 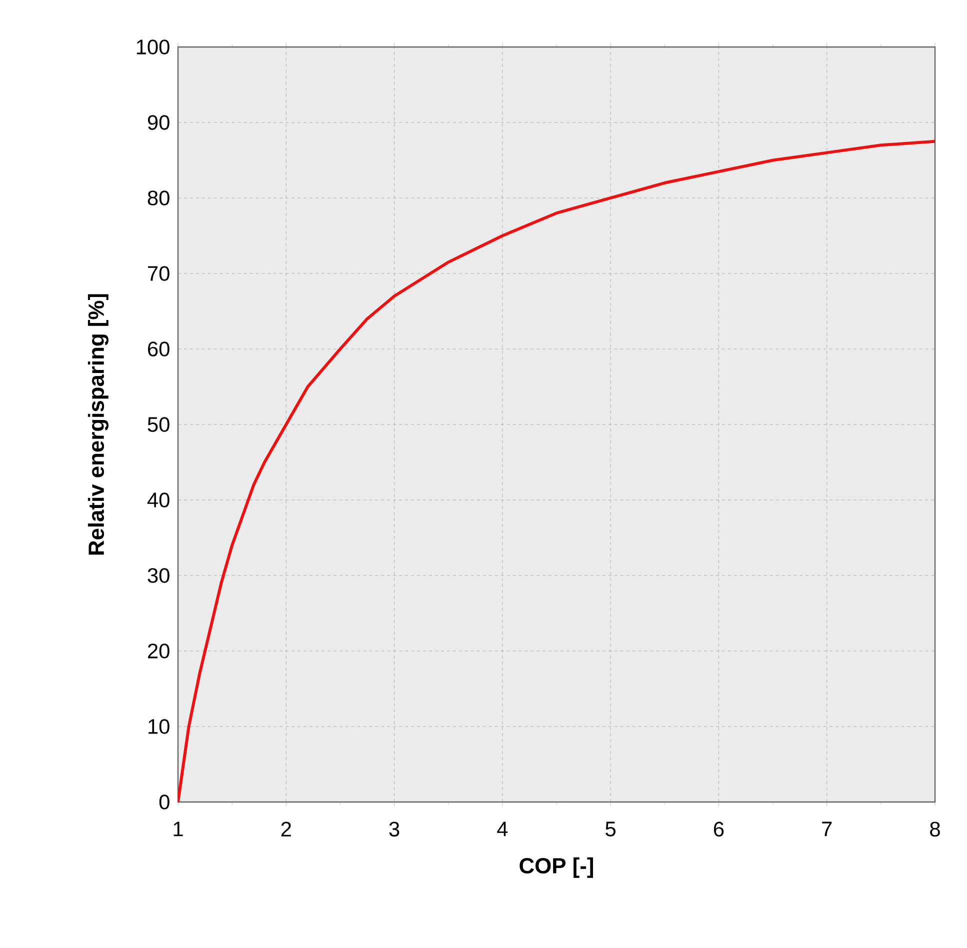 I want to click on x-tick-label: 1, so click(x=178, y=829).